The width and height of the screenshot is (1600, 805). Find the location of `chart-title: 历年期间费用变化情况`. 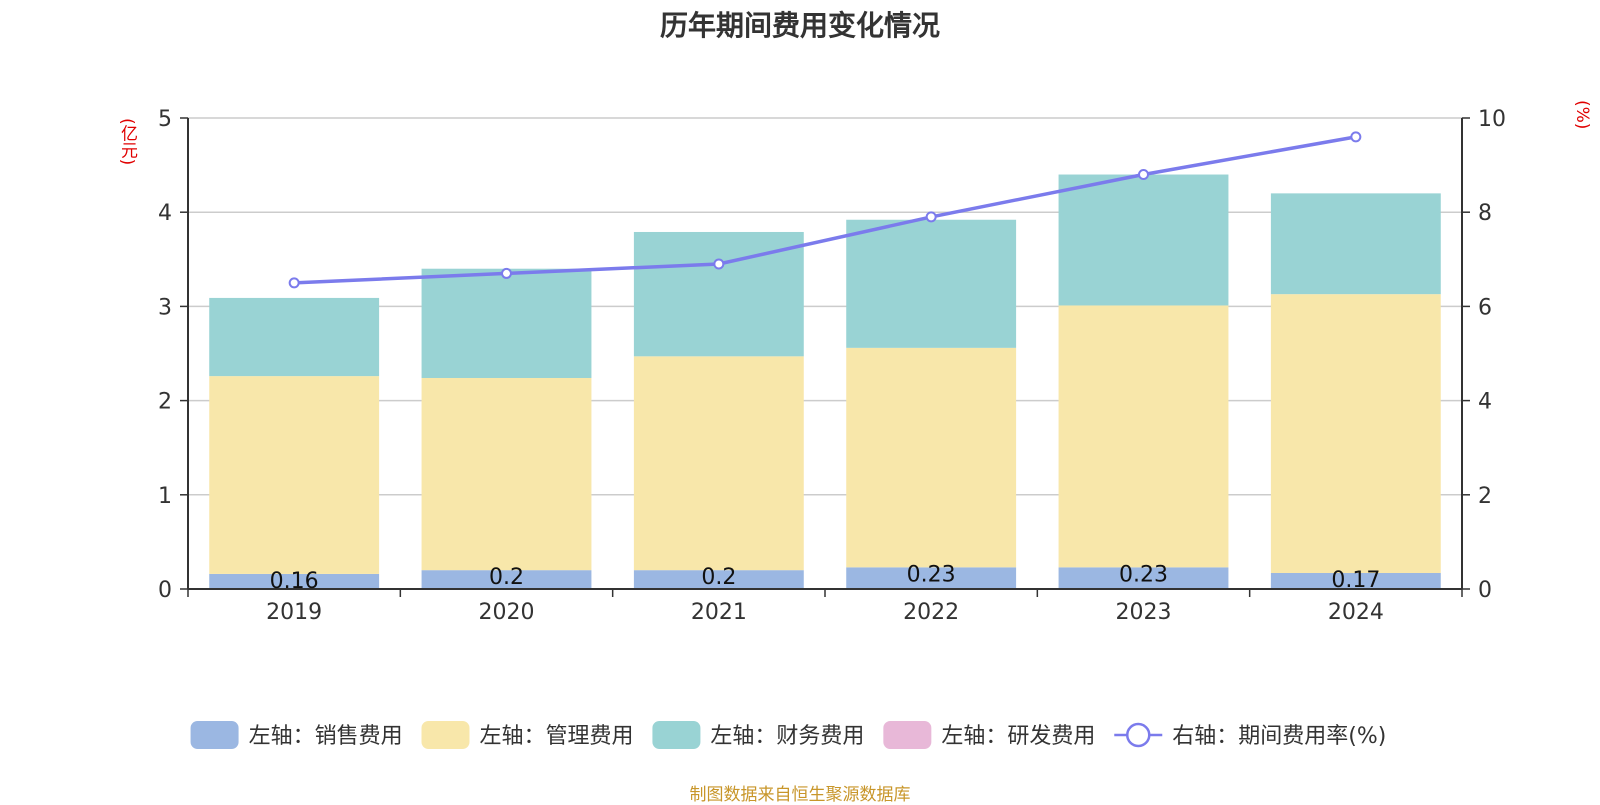

chart-title: 历年期间费用变化情况 is located at coordinates (799, 25).